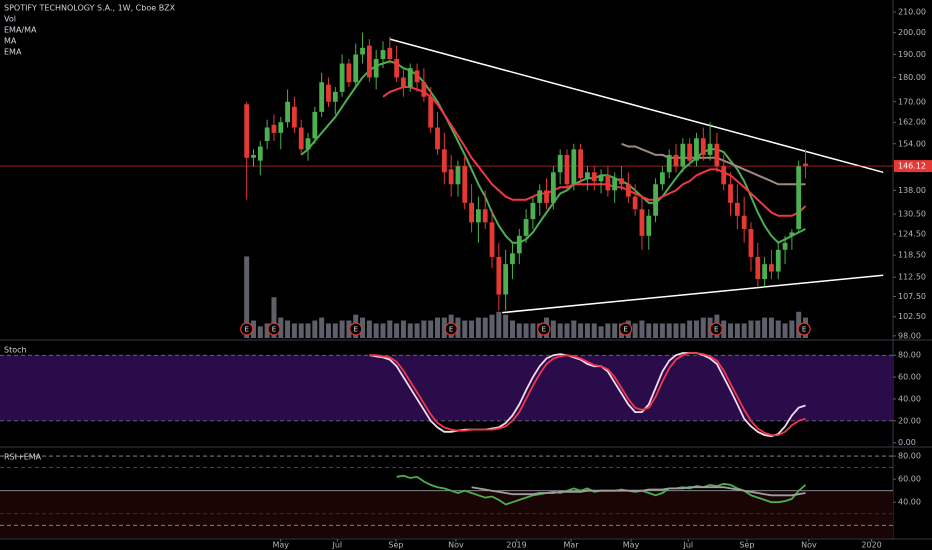  I want to click on y-tick-label: 170.00, so click(912, 101).